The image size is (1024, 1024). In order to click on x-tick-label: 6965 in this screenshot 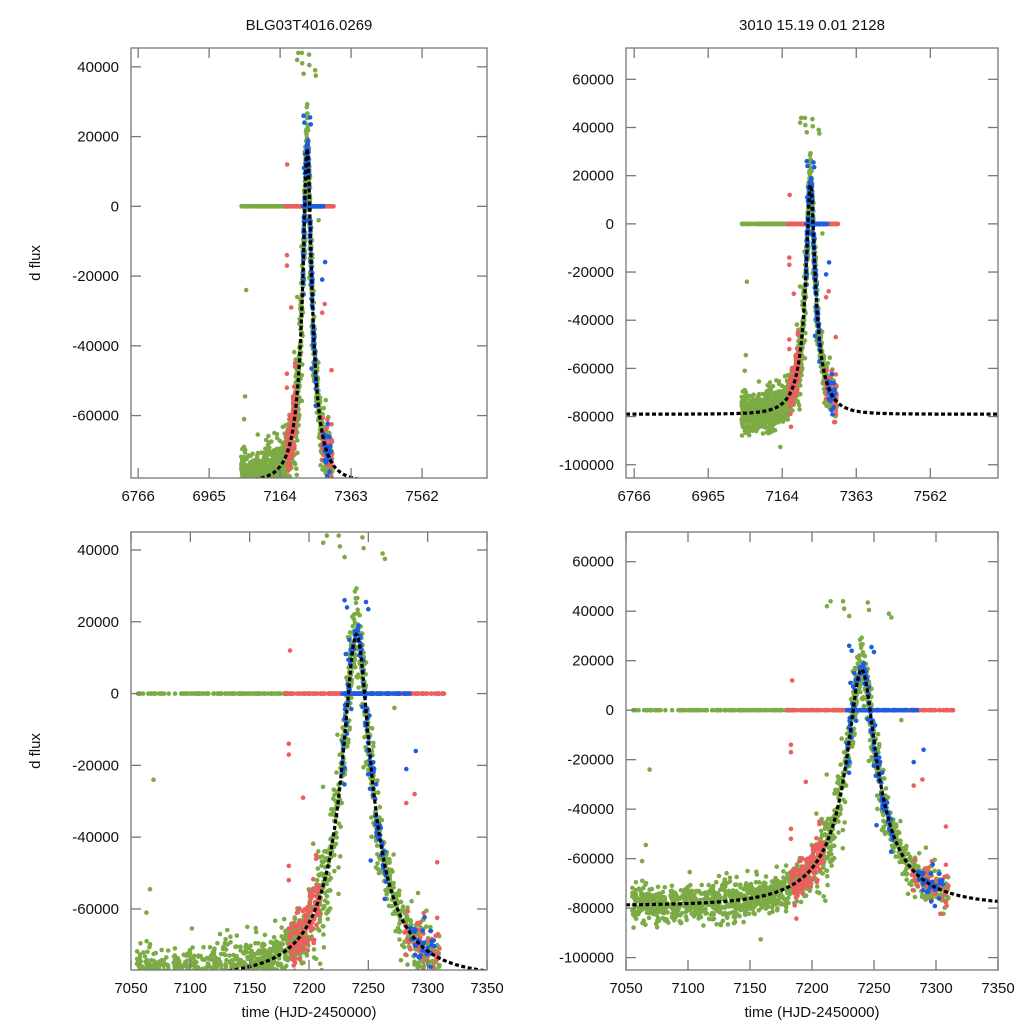, I will do `click(708, 496)`.